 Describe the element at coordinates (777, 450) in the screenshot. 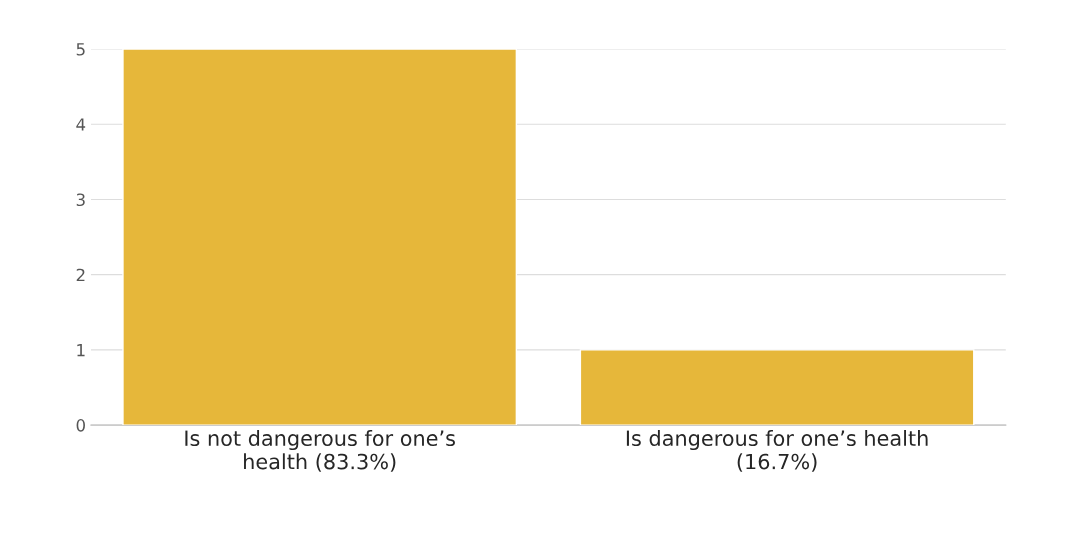

I see `x-tick-label: Is dangerous for one’s health (16.7%)` at that location.